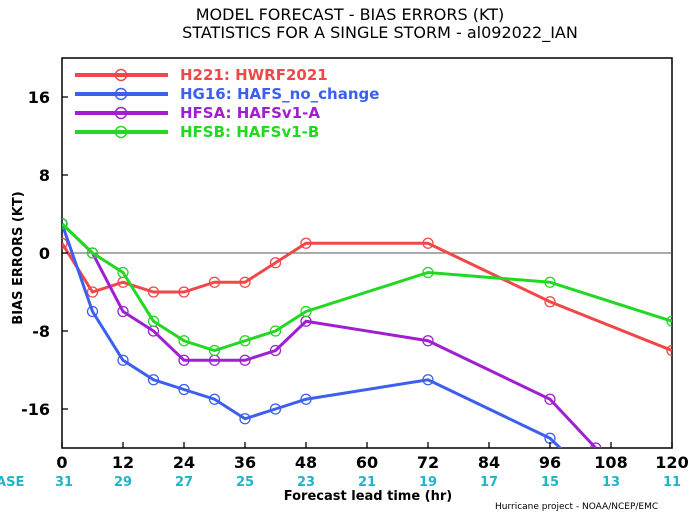 The image size is (700, 513). I want to click on x-tick-label: 108, so click(610, 462).